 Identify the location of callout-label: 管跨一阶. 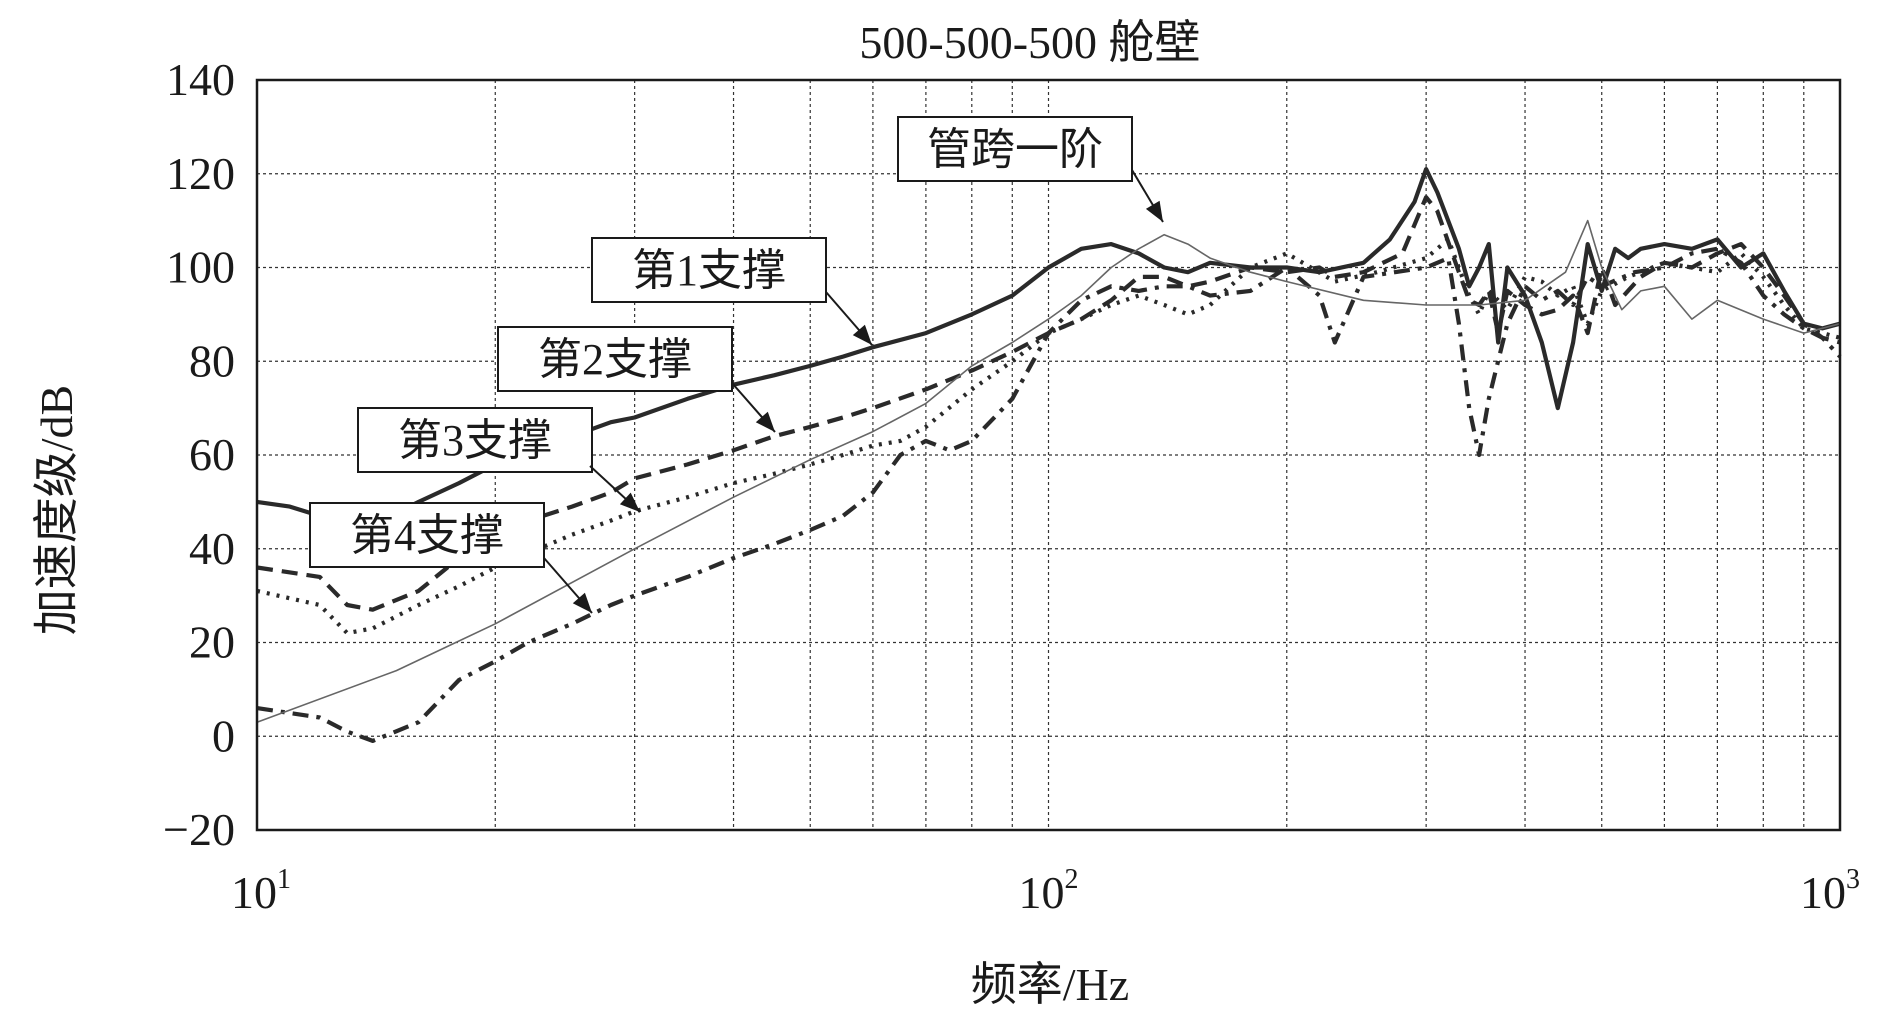
(1015, 149).